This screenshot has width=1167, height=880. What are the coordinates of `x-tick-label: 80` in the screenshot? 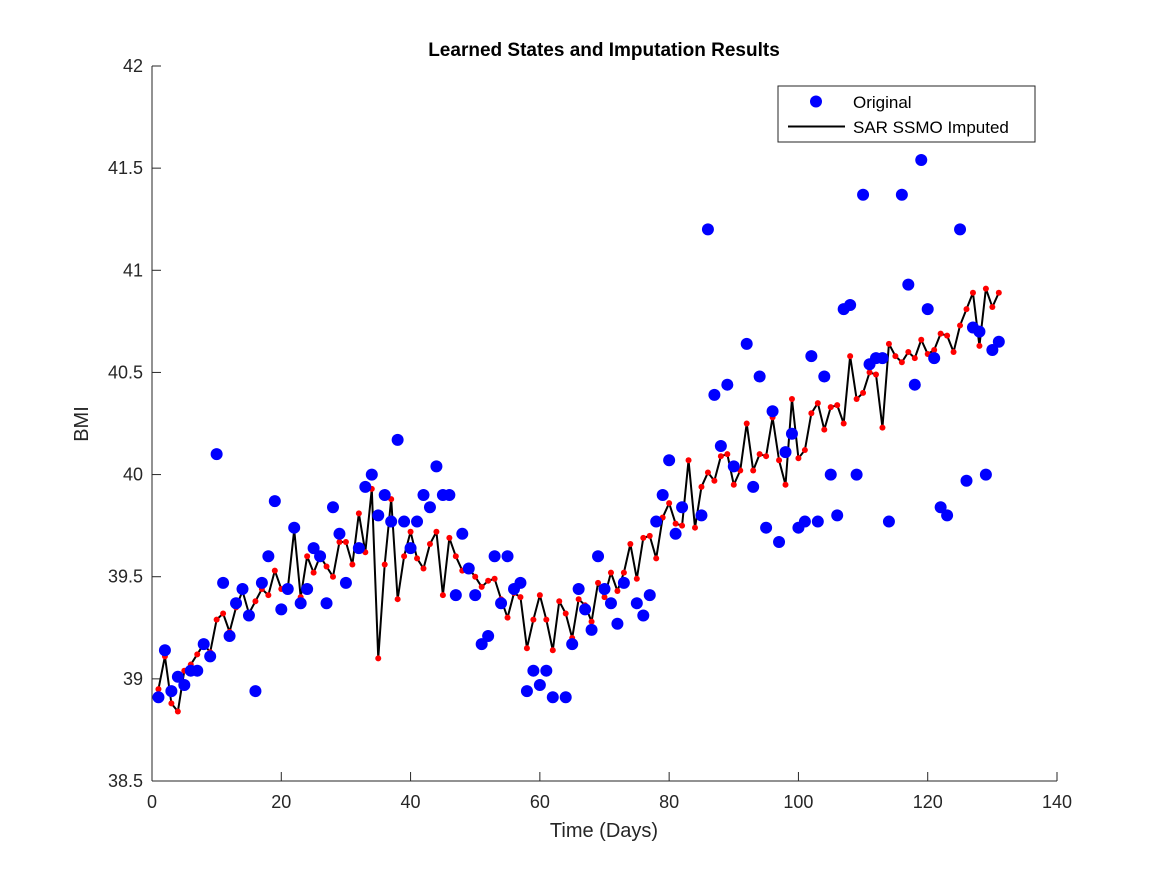 It's located at (669, 802).